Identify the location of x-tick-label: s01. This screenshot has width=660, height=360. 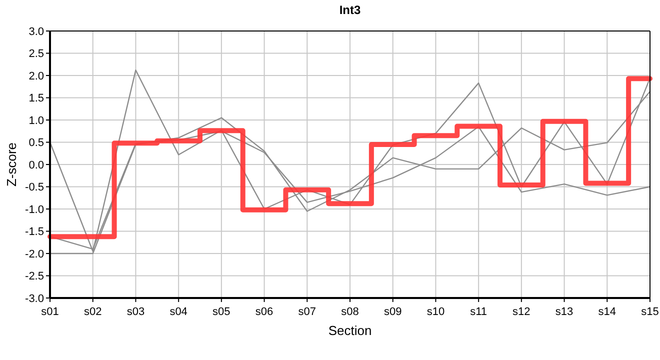
(50, 312).